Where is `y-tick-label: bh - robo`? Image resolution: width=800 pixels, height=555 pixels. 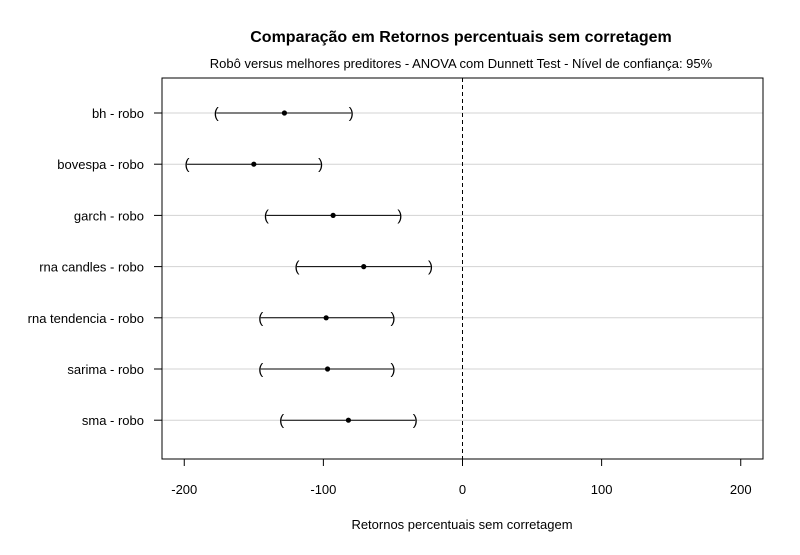
y-tick-label: bh - robo is located at coordinates (118, 113).